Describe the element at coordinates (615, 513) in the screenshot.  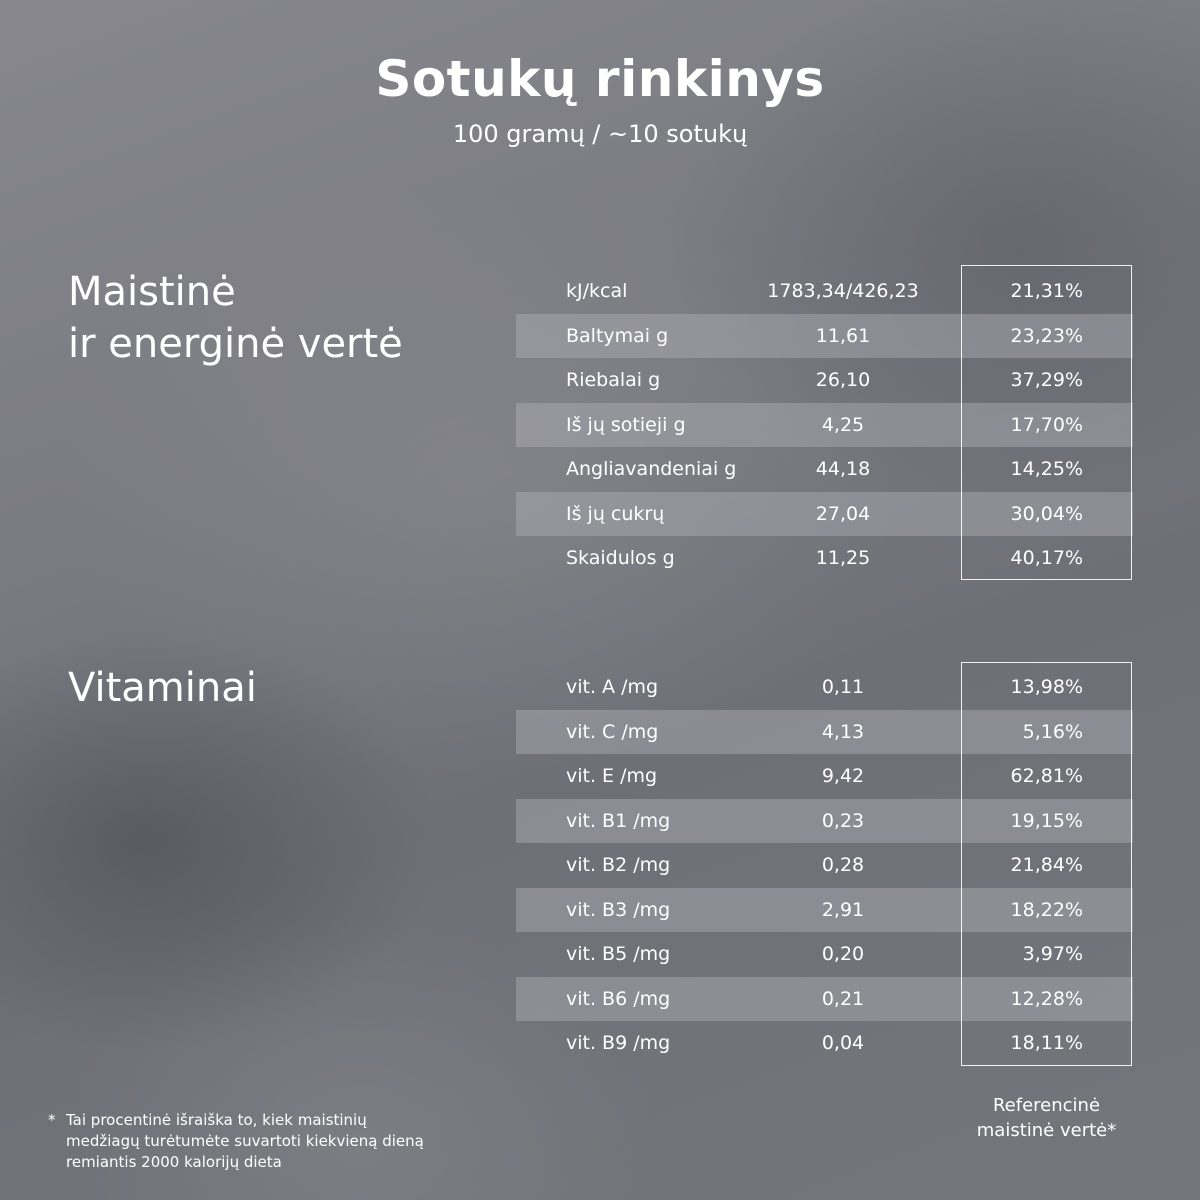
I see `nutrient-name: Iš jų cukrų` at that location.